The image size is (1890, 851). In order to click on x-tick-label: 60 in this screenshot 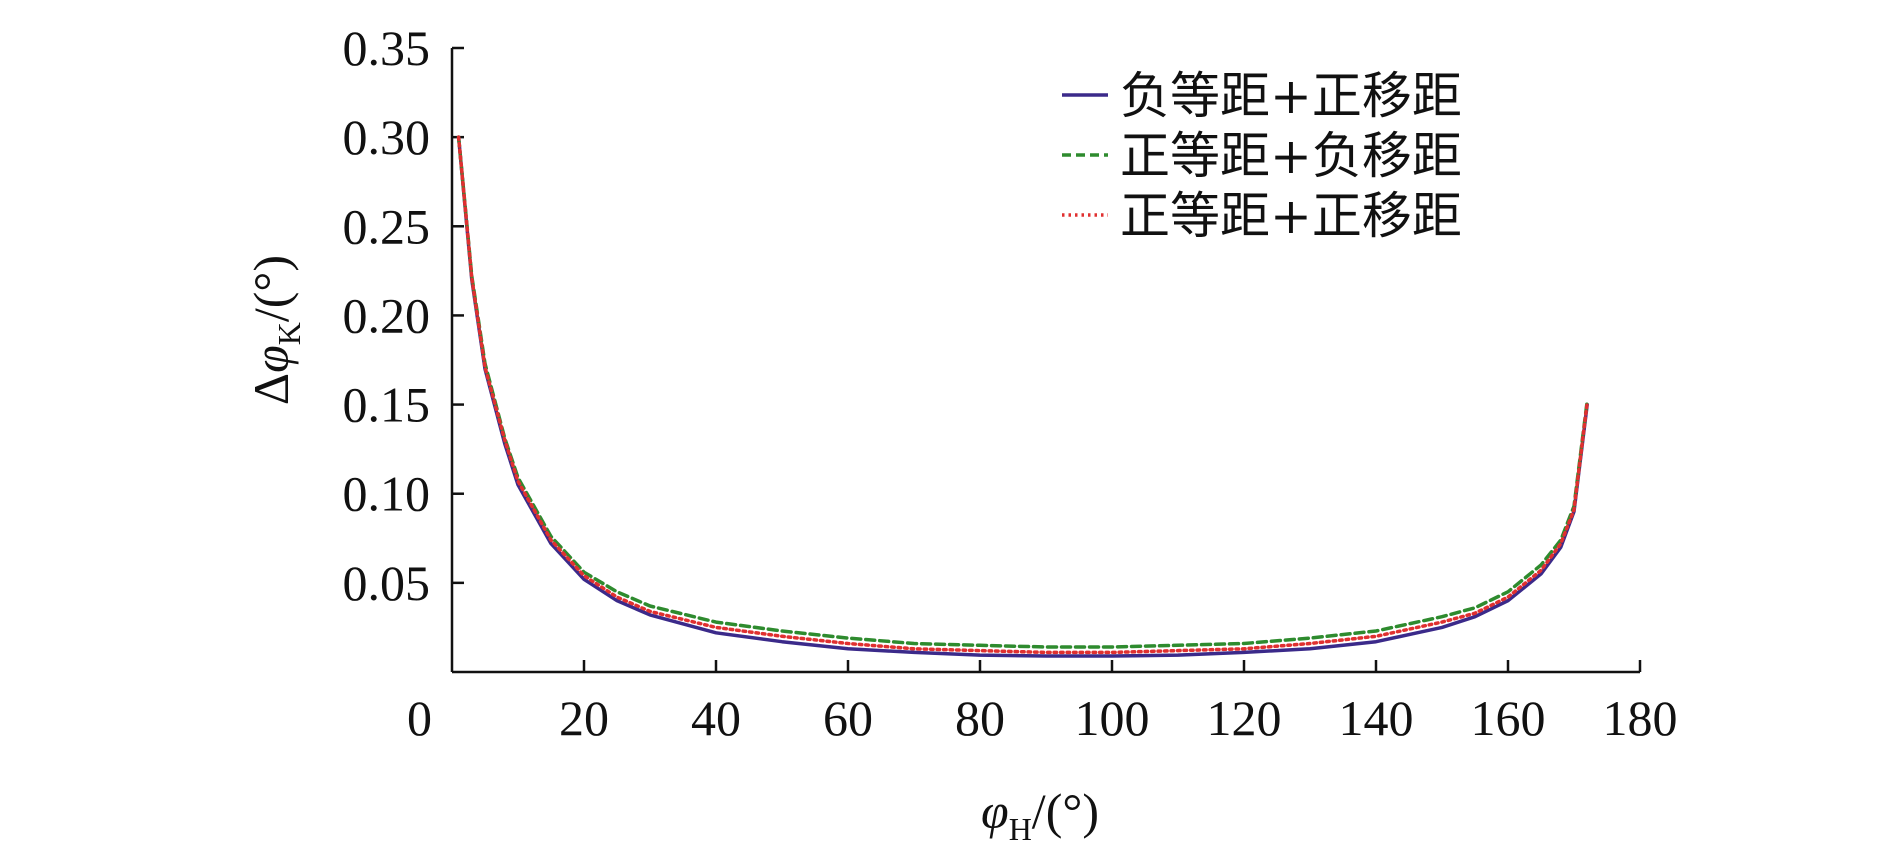, I will do `click(848, 718)`.